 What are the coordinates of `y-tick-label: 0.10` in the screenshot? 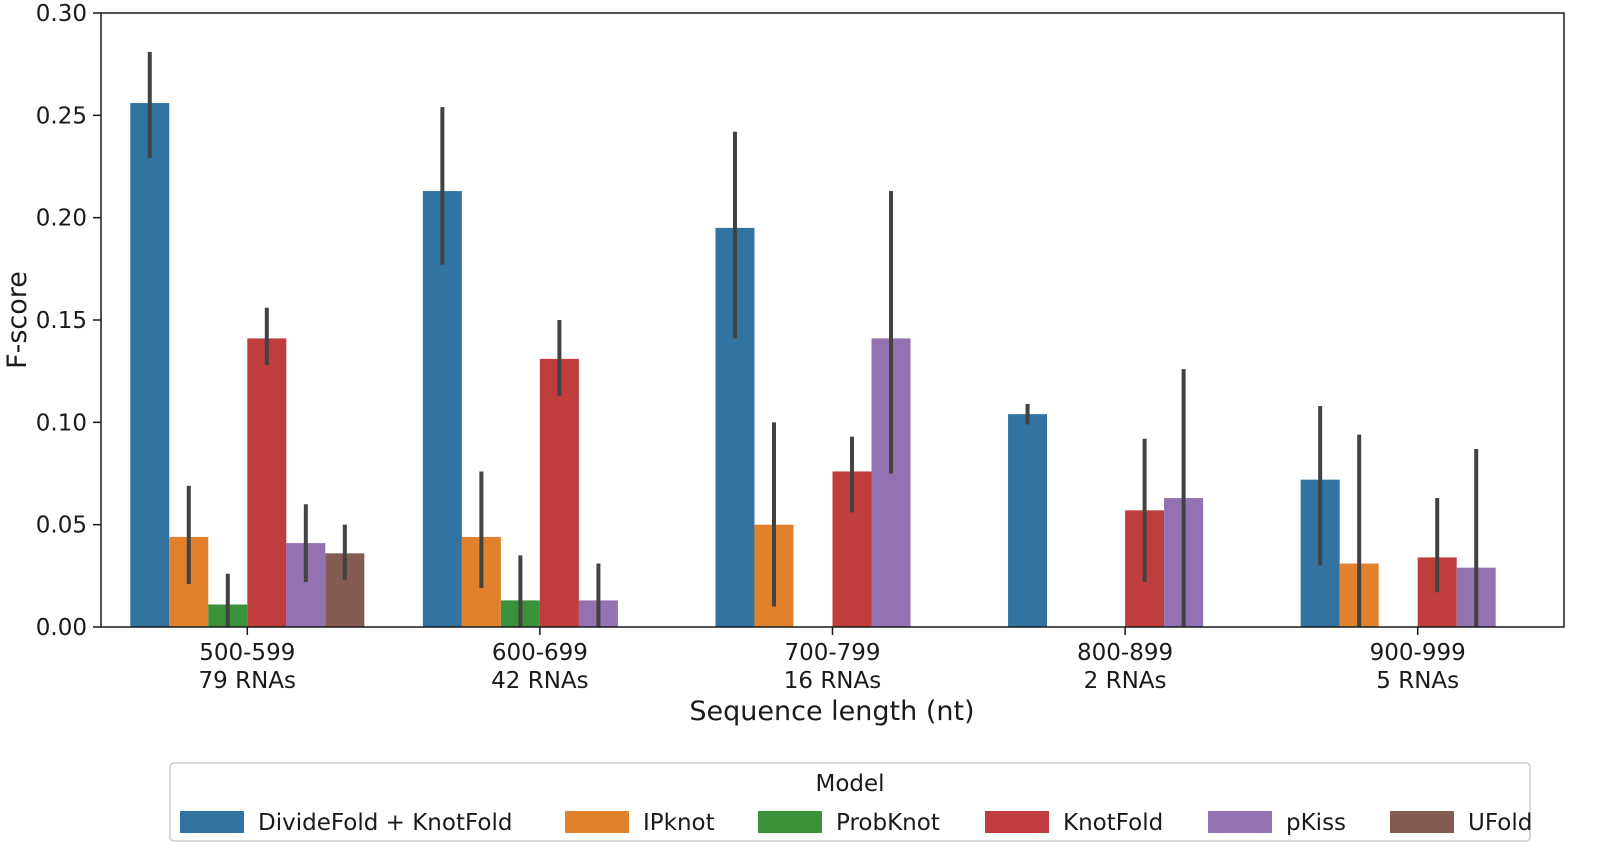 It's located at (61, 423).